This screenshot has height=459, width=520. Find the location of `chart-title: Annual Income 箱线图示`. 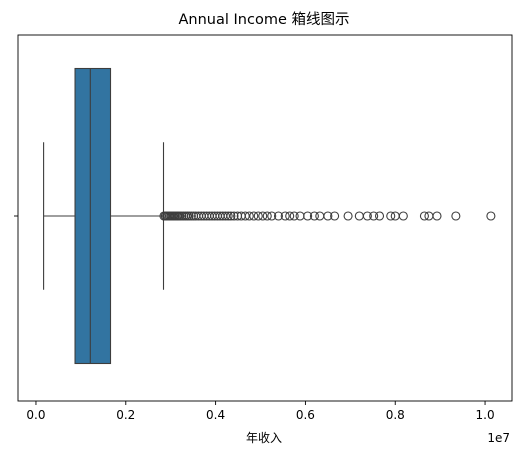

chart-title: Annual Income 箱线图示 is located at coordinates (264, 19).